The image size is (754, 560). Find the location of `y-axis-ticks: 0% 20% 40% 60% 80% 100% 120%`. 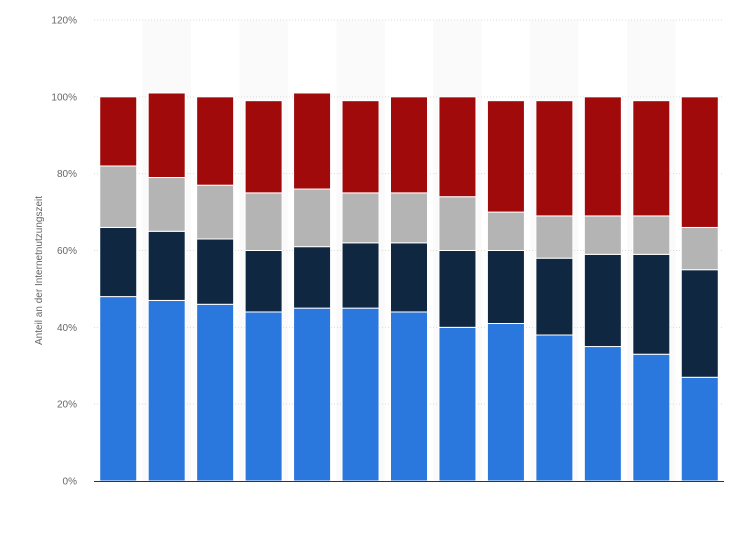

y-axis-ticks: 0% 20% 40% 60% 80% 100% 120% is located at coordinates (64, 252).